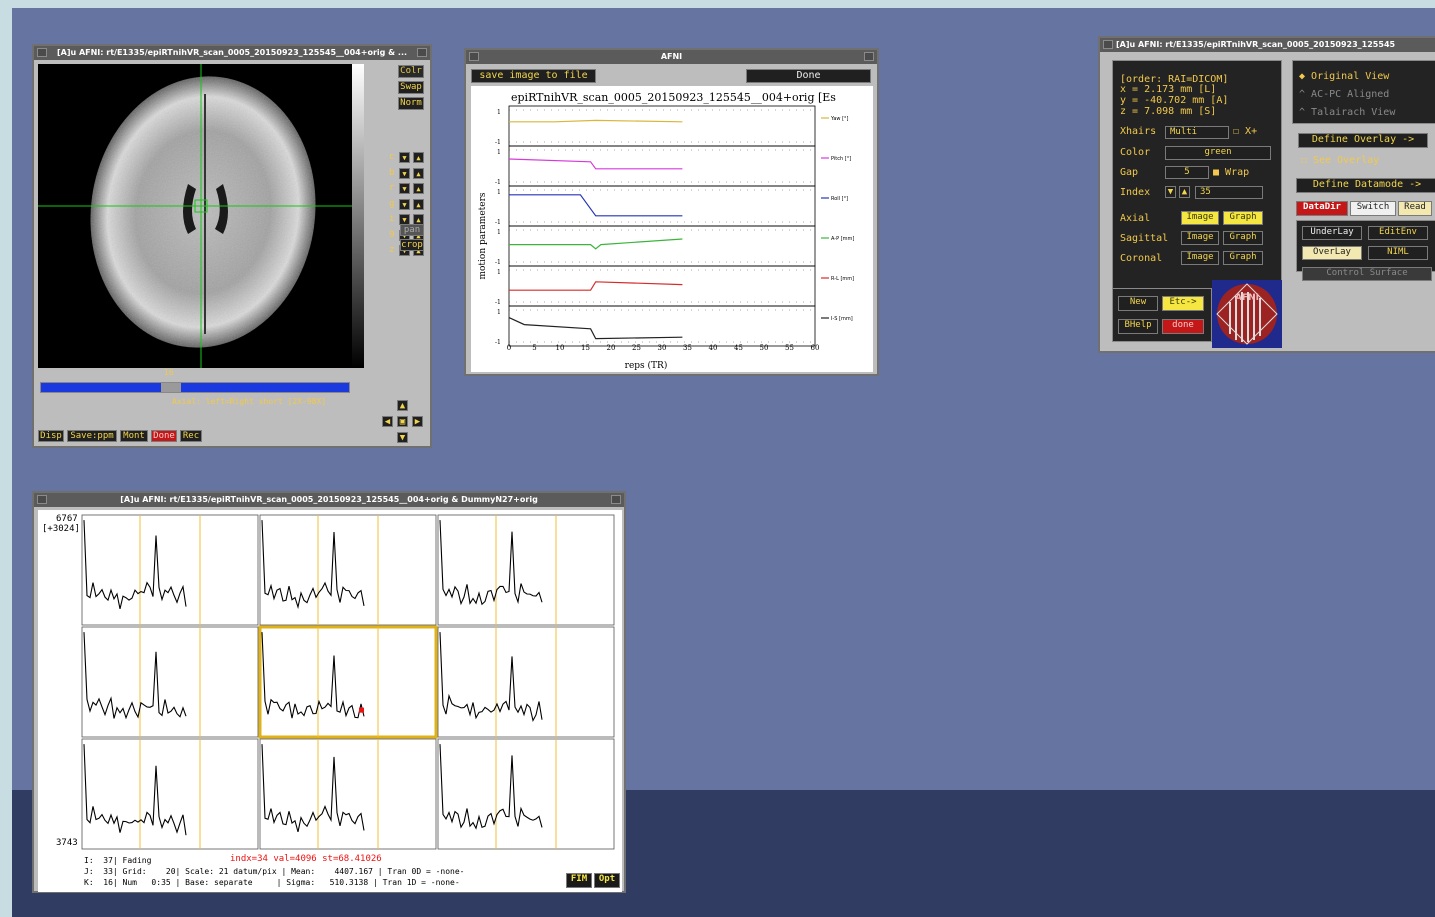 This screenshot has height=917, width=1435. What do you see at coordinates (164, 436) in the screenshot?
I see `done-button: Done` at bounding box center [164, 436].